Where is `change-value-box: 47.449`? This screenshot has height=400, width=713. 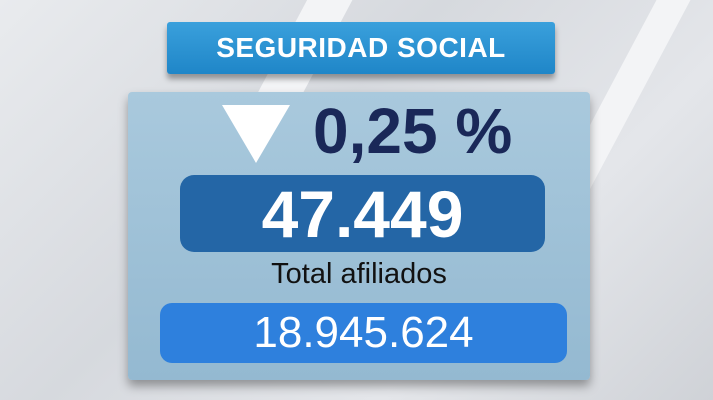
change-value-box: 47.449 is located at coordinates (362, 213).